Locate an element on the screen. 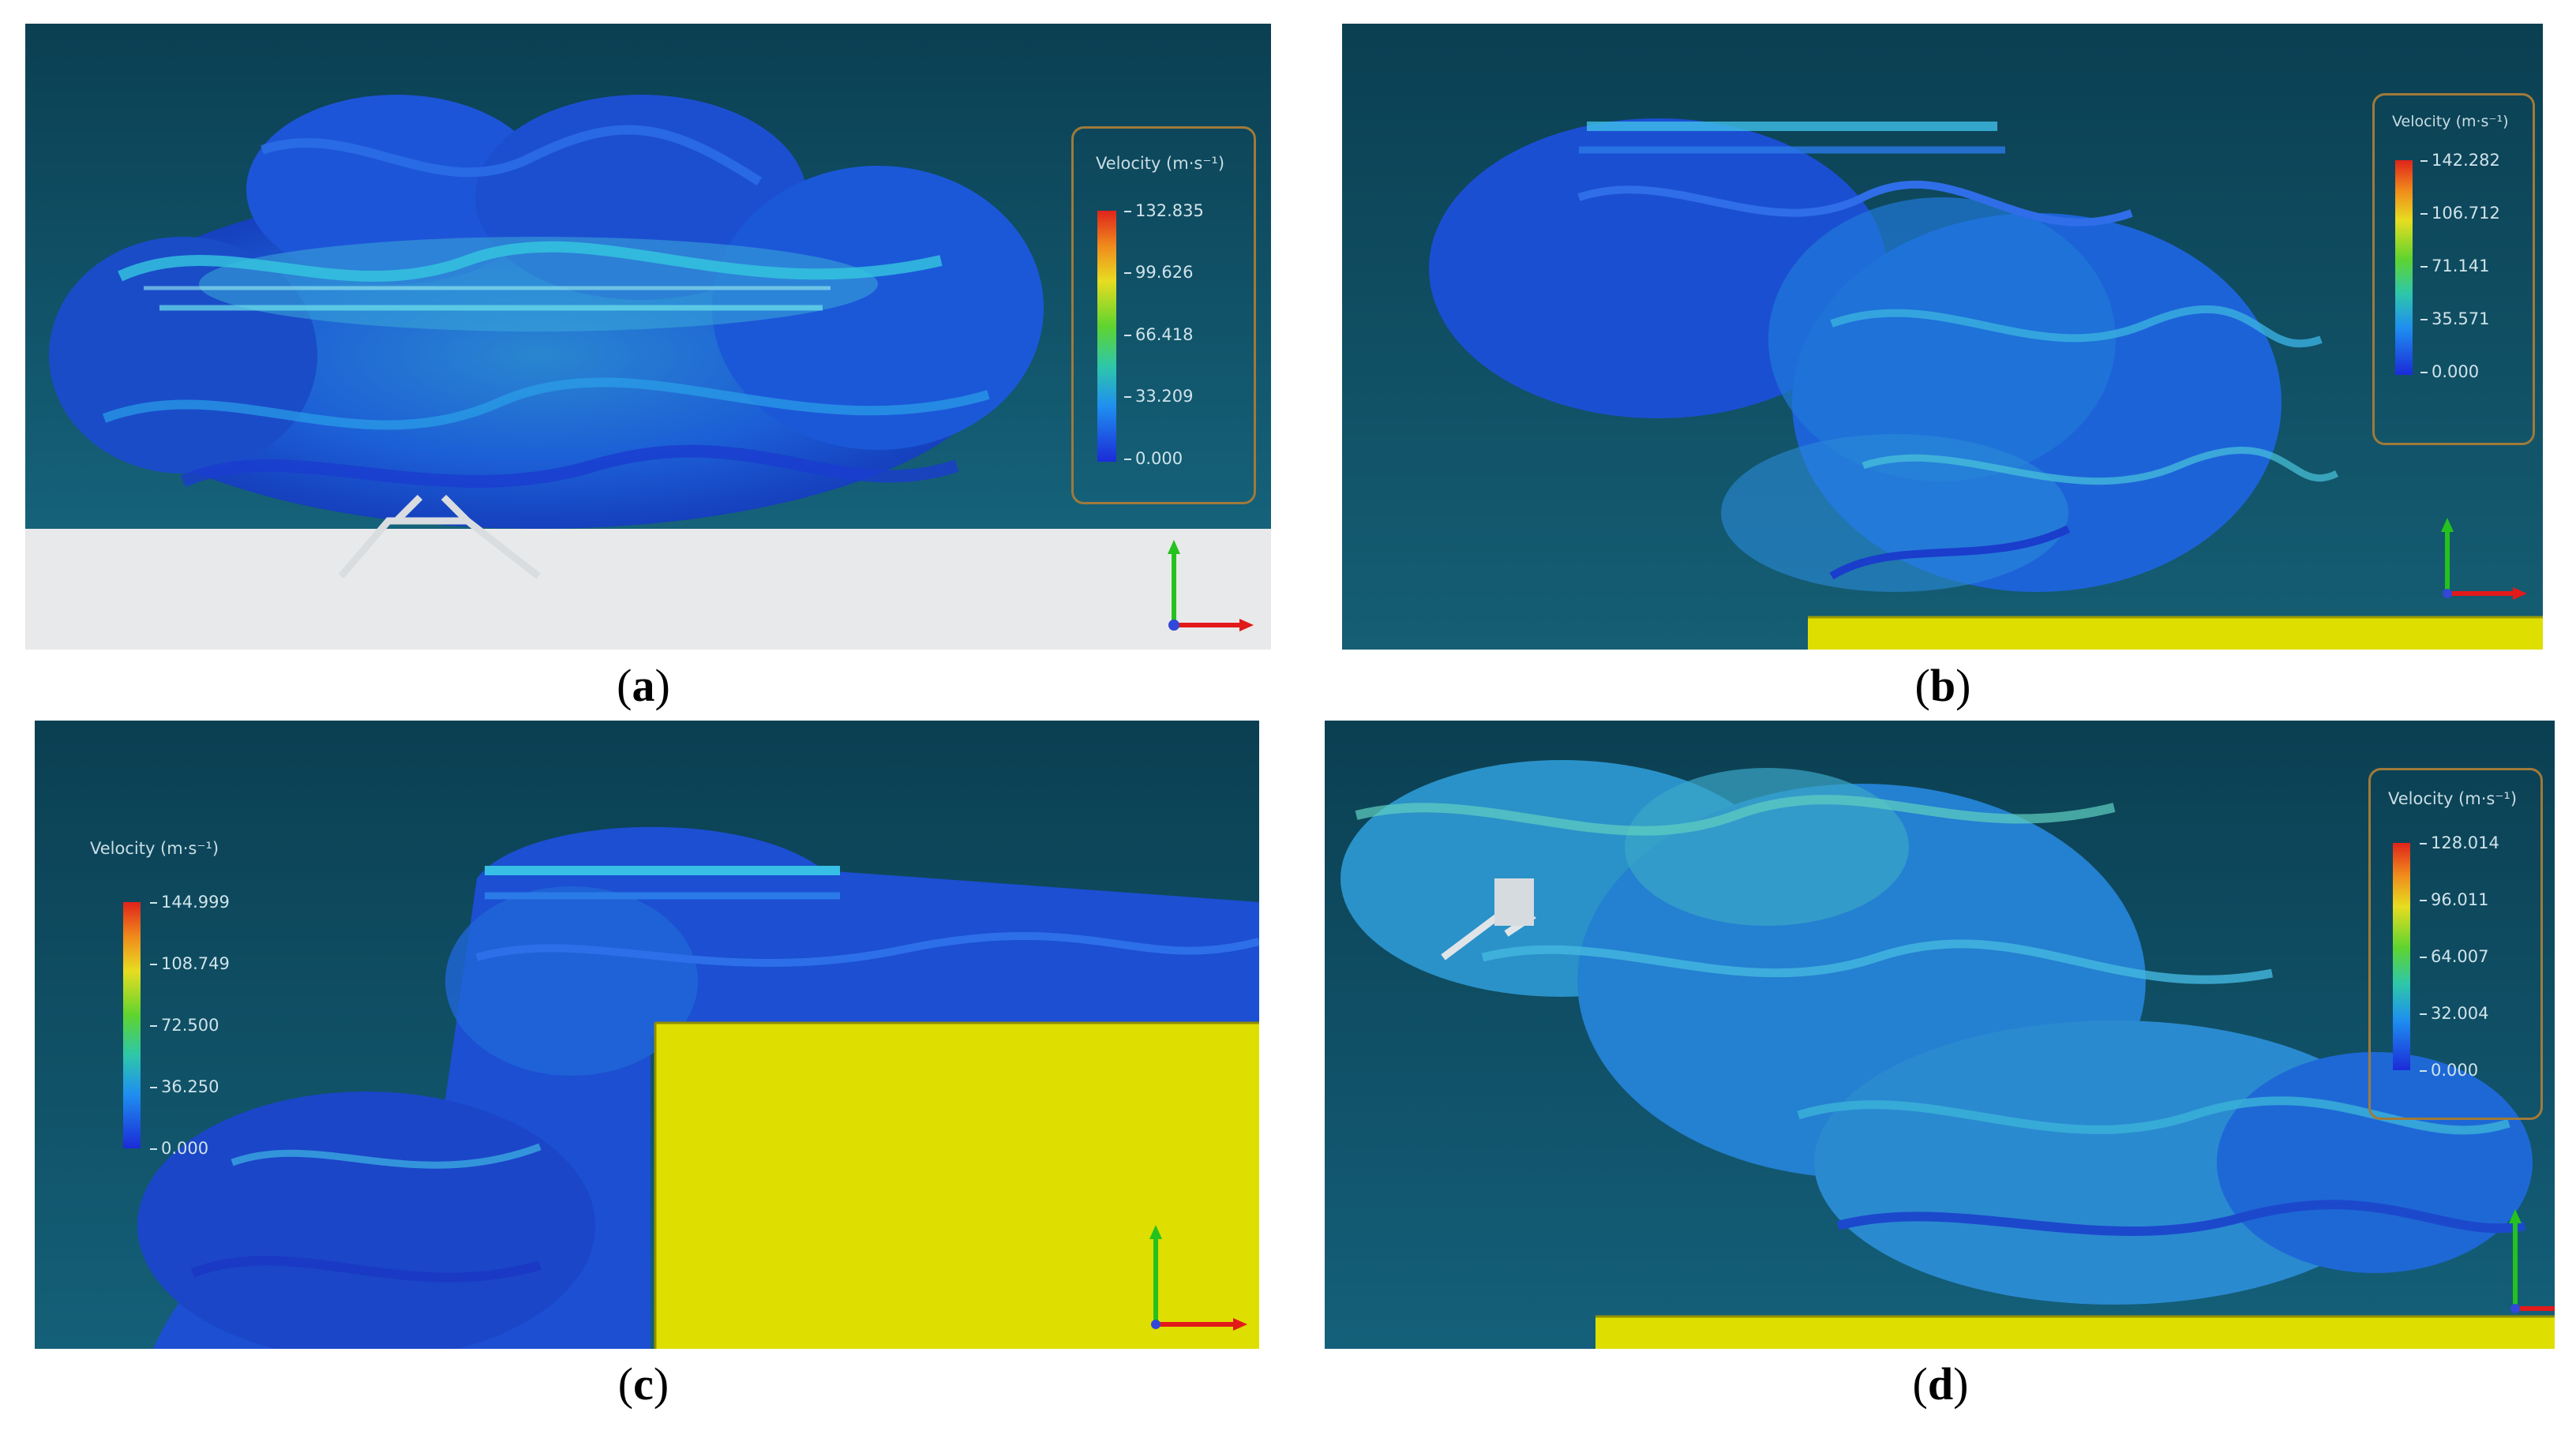 The image size is (2576, 1438). panel-c-caption: (c) is located at coordinates (643, 1384).